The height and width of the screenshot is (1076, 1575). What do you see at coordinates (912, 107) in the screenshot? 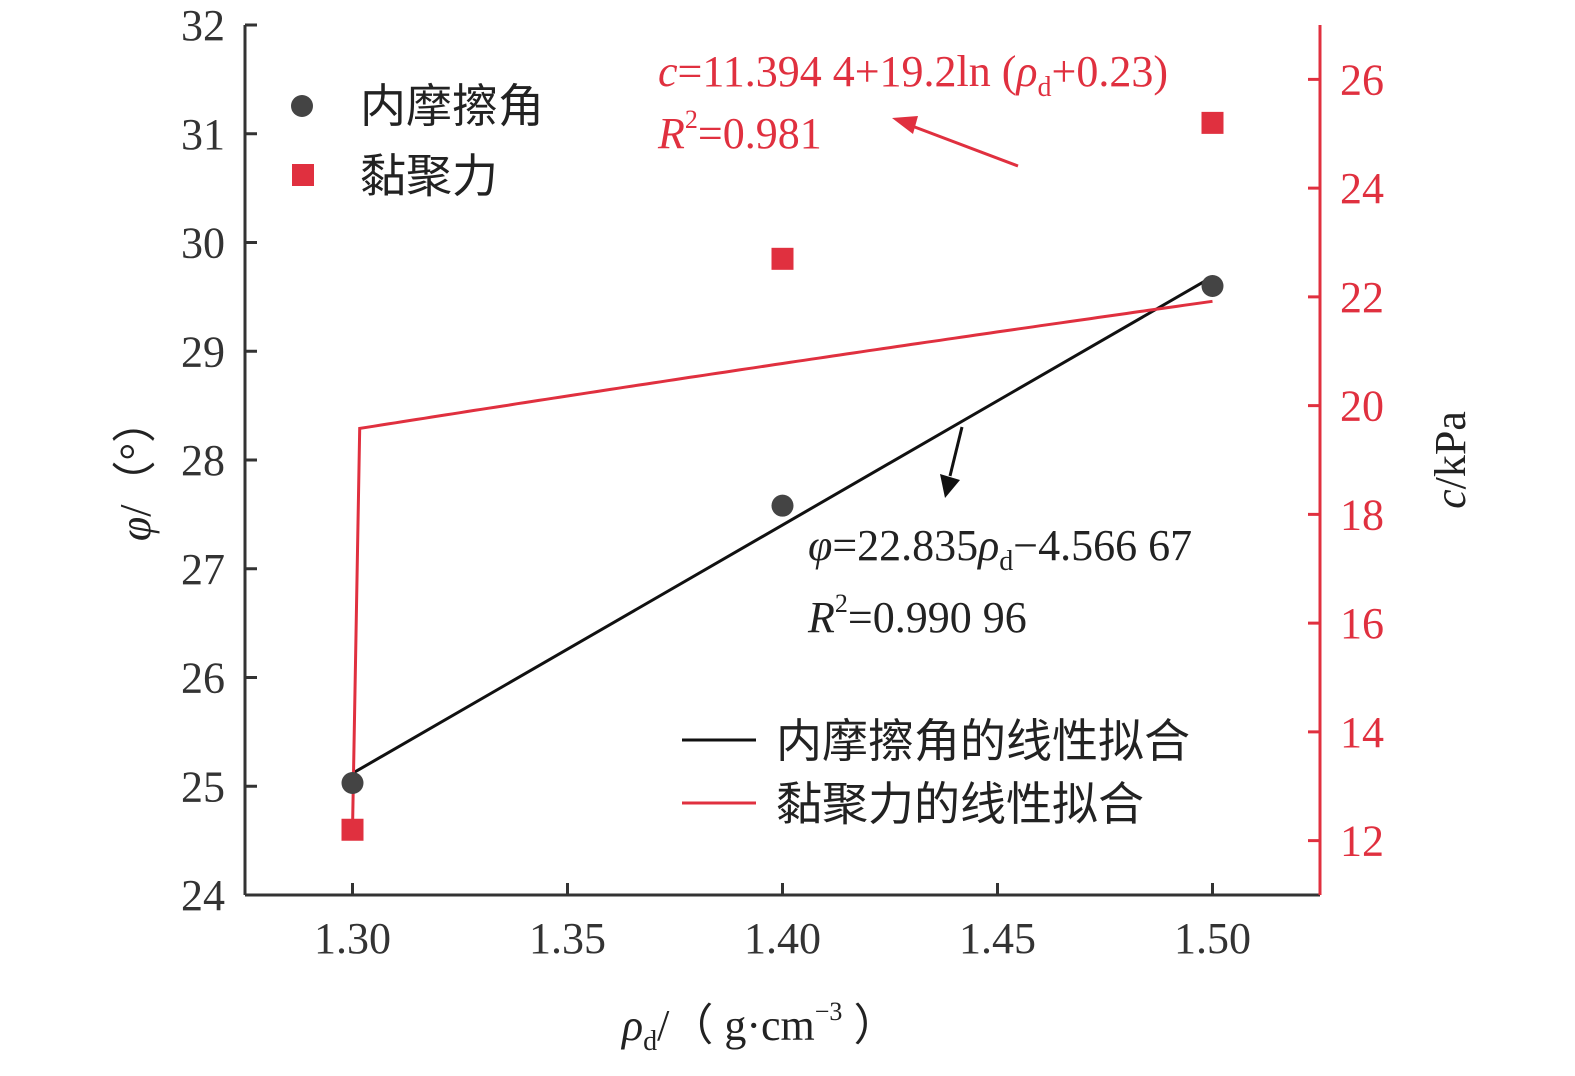
I see `annotation-log-fit: c=11.394 4+19.2ln (ρd+0.23) R2=0.981` at bounding box center [912, 107].